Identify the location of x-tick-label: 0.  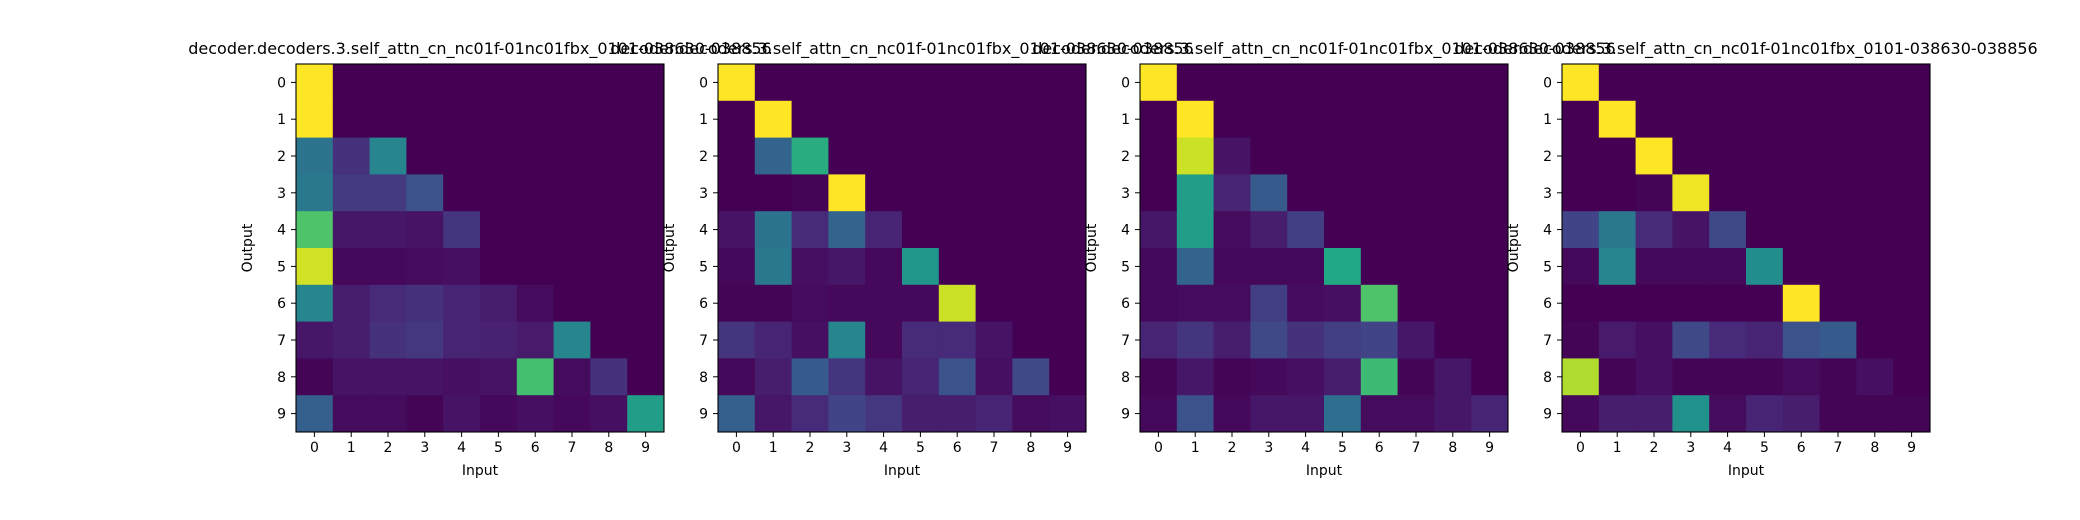
(736, 448).